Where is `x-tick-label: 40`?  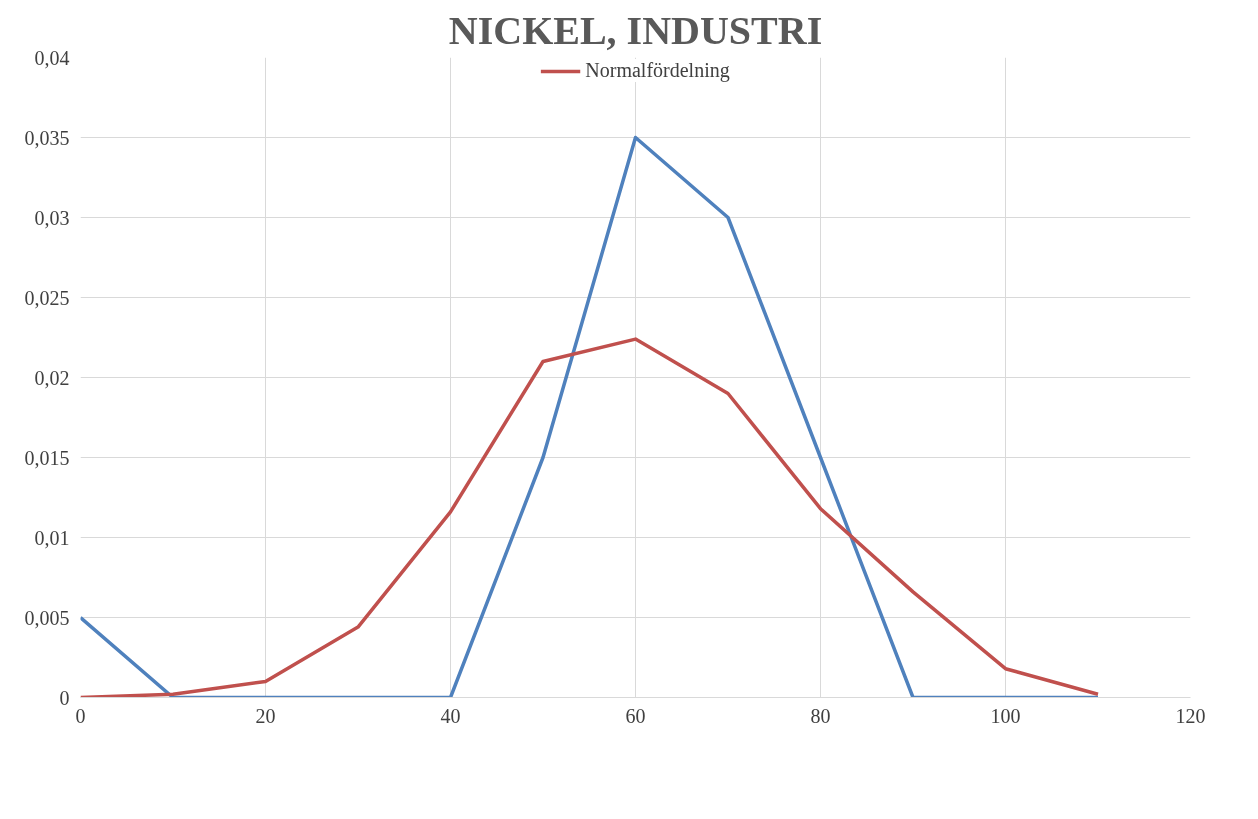 x-tick-label: 40 is located at coordinates (450, 715).